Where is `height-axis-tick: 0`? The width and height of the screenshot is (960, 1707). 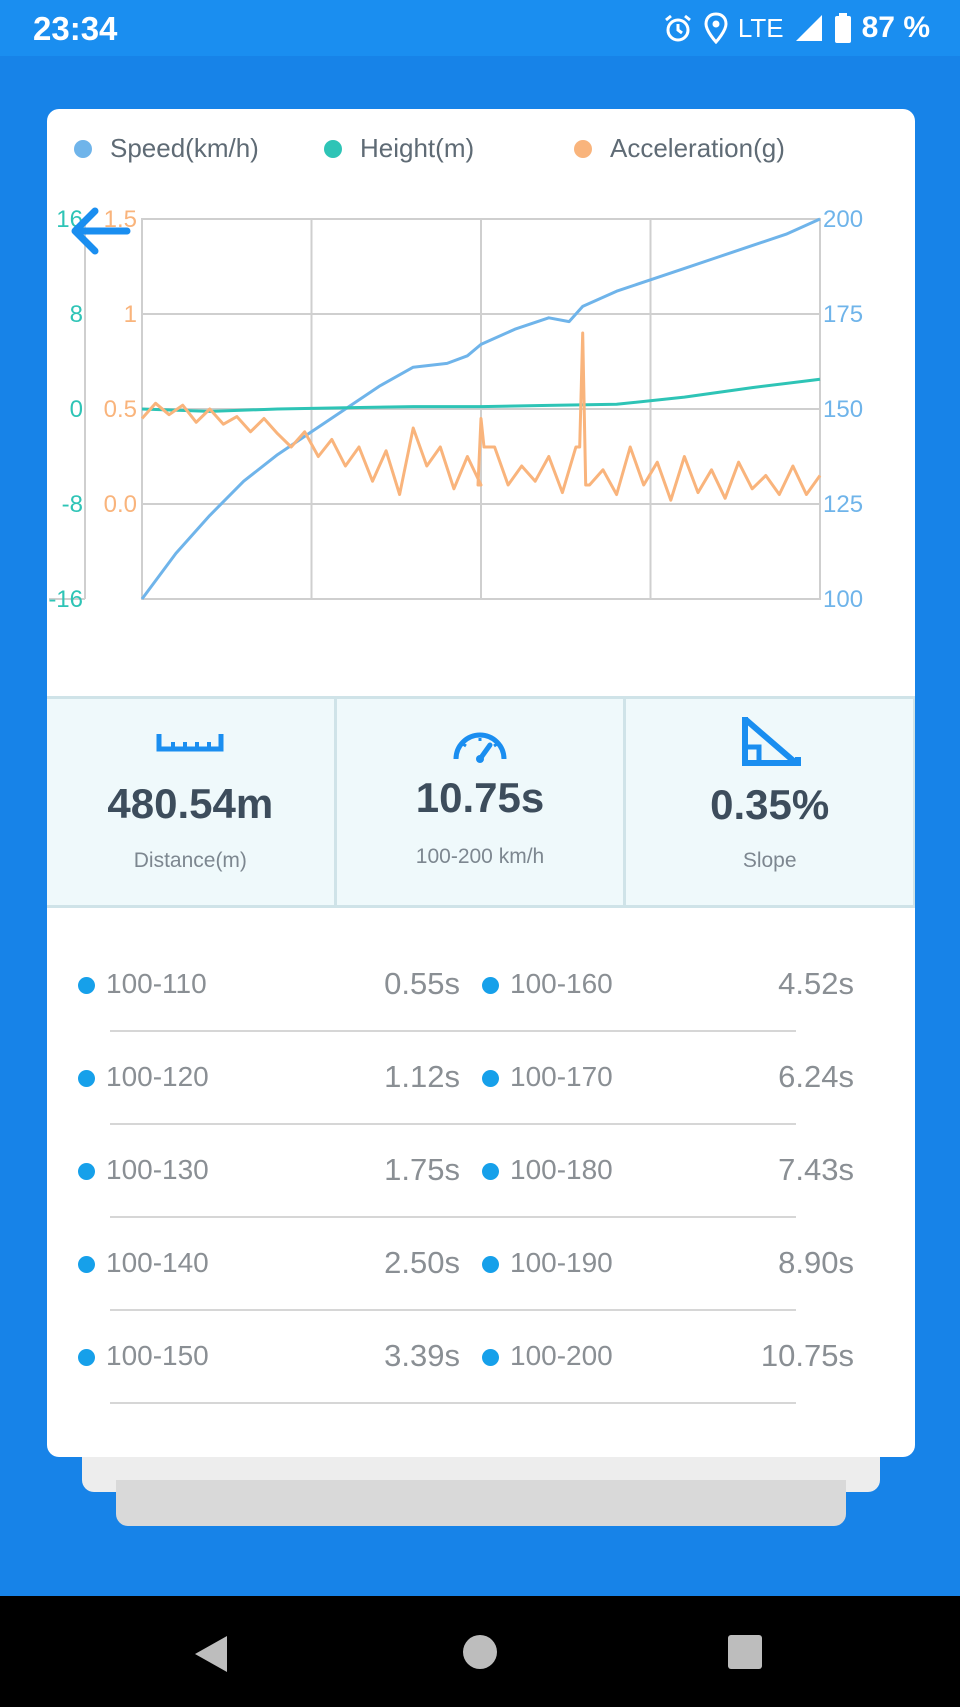 height-axis-tick: 0 is located at coordinates (76, 409).